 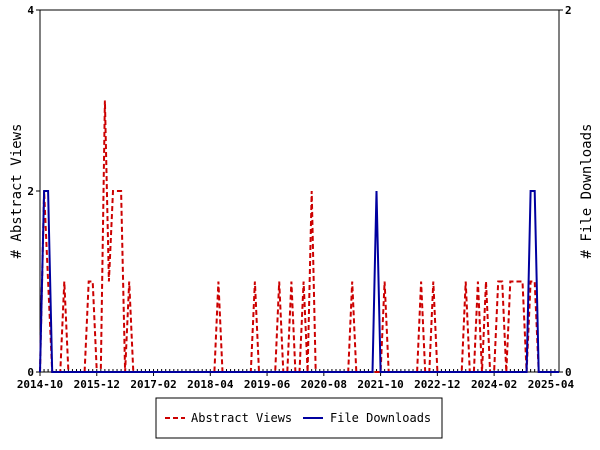 What do you see at coordinates (30, 191) in the screenshot?
I see `y-left-tick-label: 2` at bounding box center [30, 191].